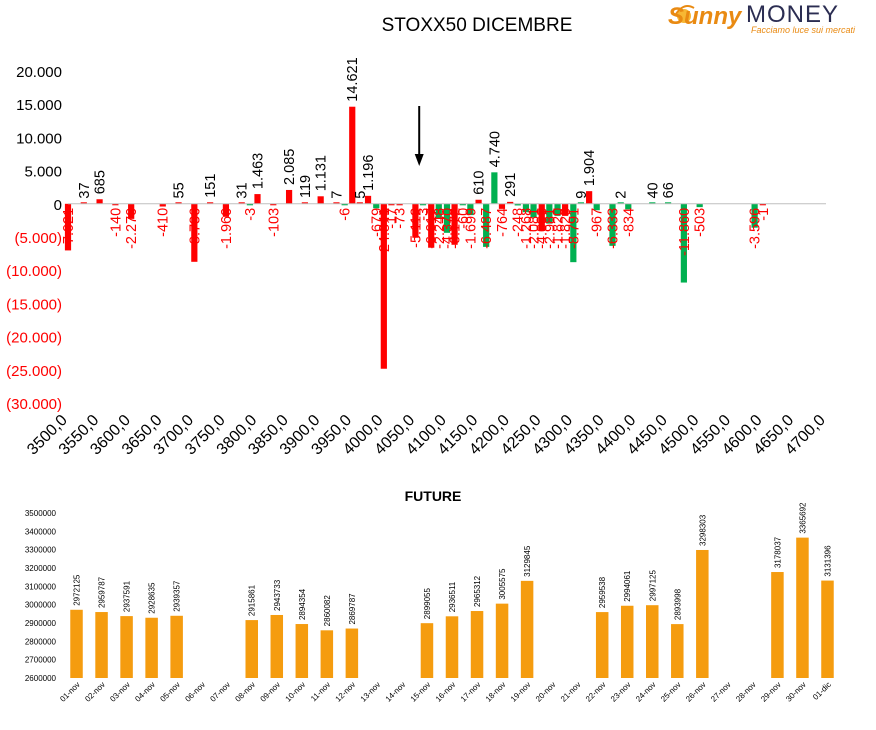  I want to click on top-data-label: 119, so click(306, 186).